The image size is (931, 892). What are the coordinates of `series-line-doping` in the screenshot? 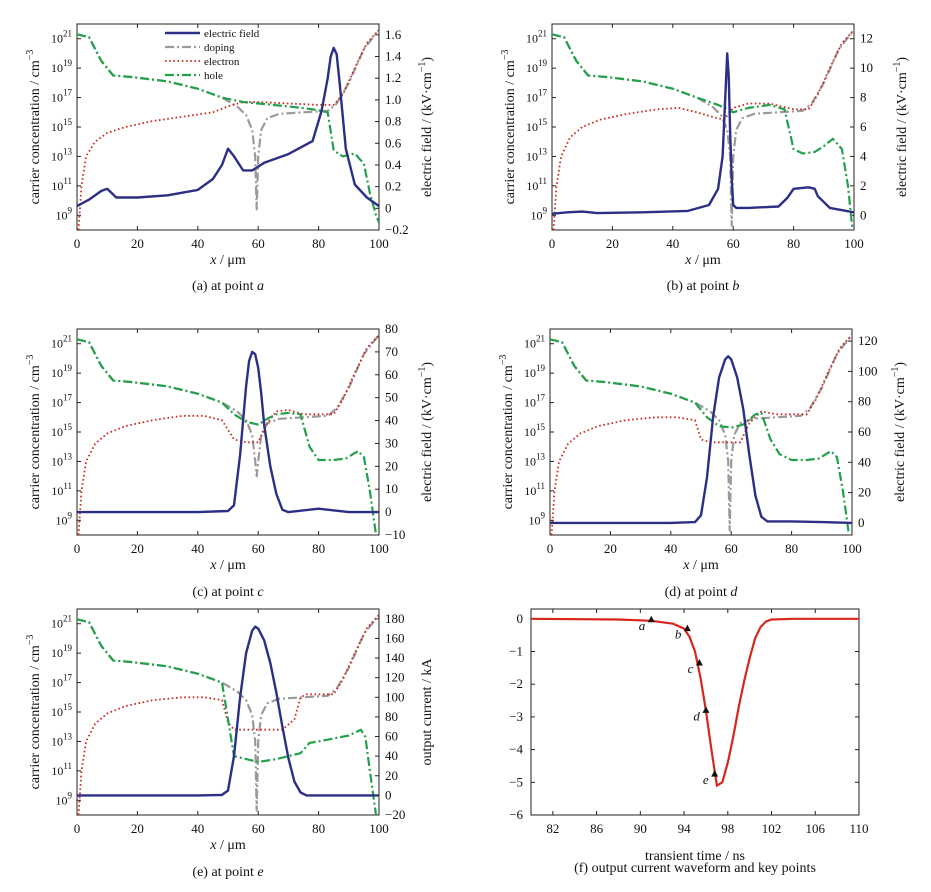 It's located at (703, 128).